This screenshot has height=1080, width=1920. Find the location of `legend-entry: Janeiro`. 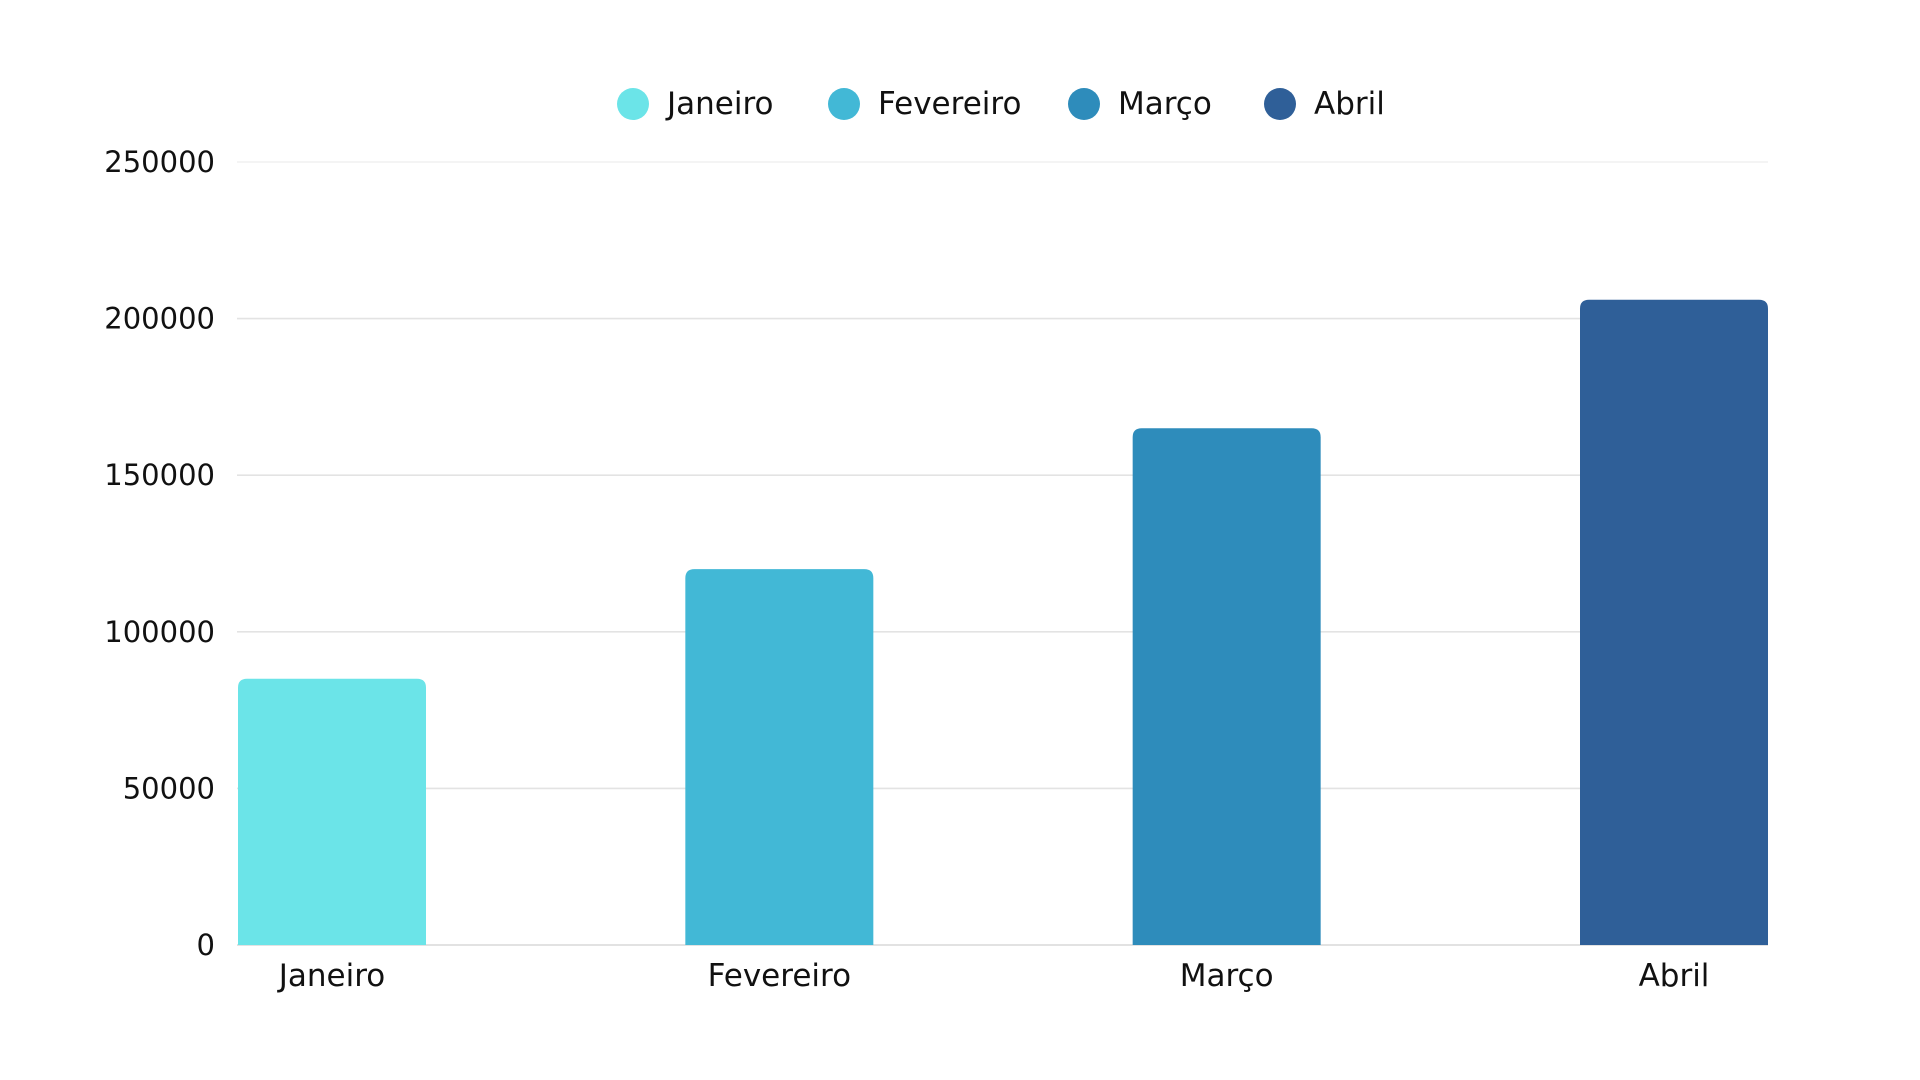

legend-entry: Janeiro is located at coordinates (719, 104).